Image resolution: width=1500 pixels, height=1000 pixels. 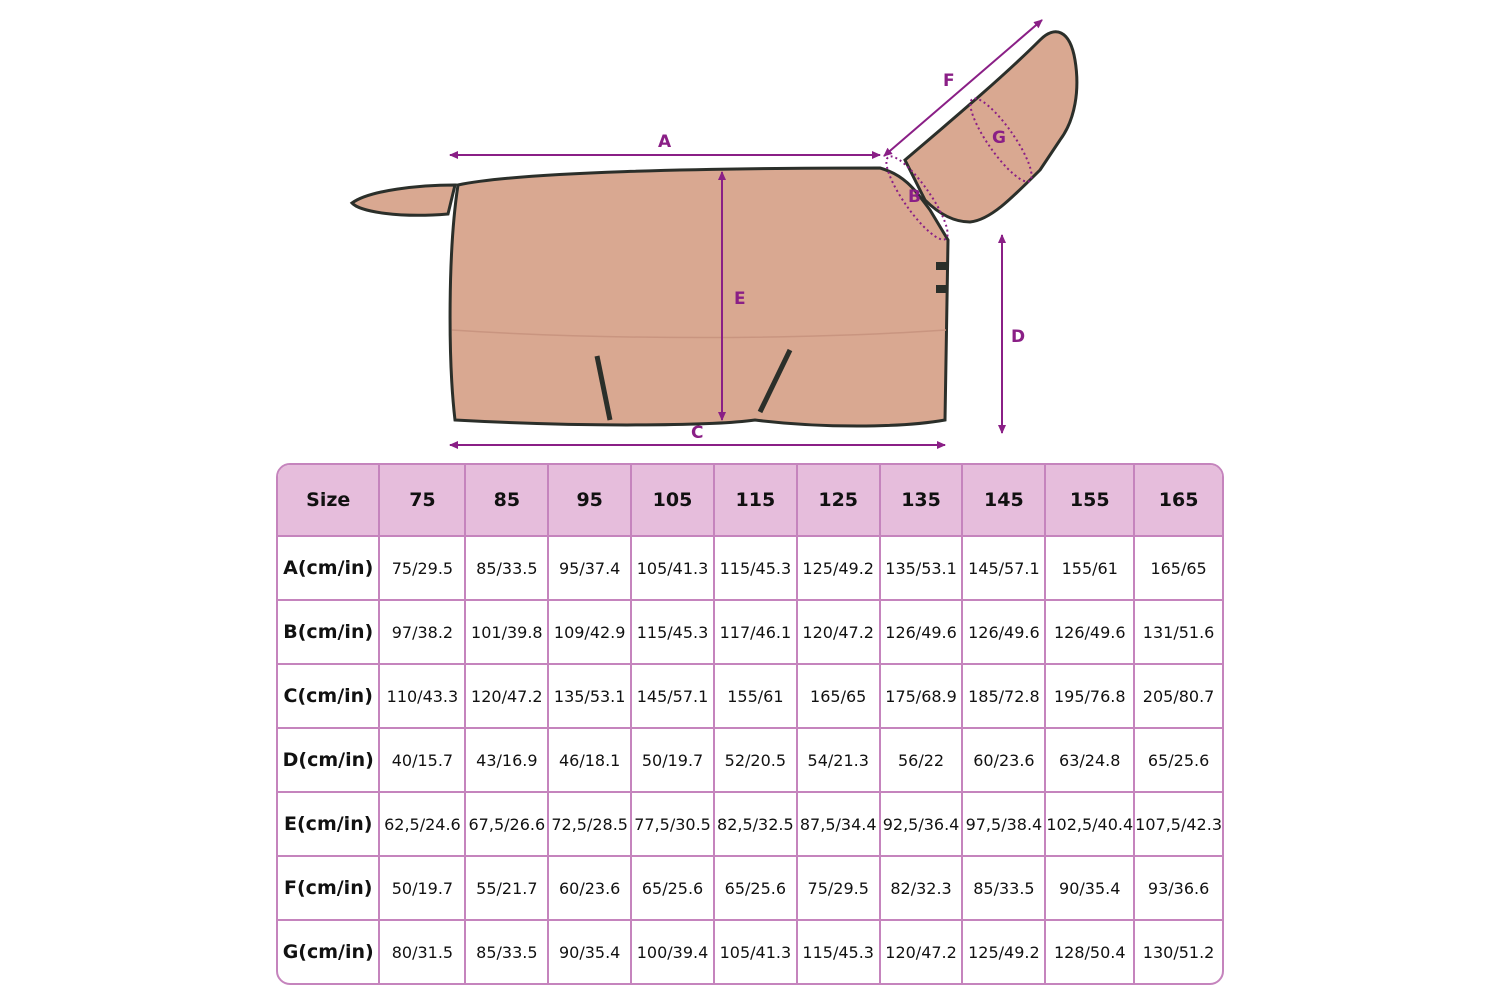 What do you see at coordinates (591, 825) in the screenshot?
I see `table-cell: 72,5/28.5` at bounding box center [591, 825].